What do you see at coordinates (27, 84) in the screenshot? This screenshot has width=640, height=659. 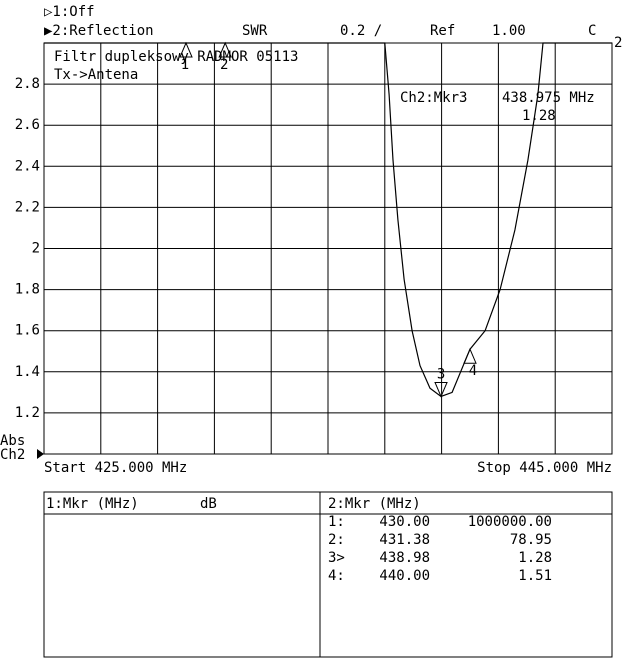 I see `y-tick-label: 2.8` at bounding box center [27, 84].